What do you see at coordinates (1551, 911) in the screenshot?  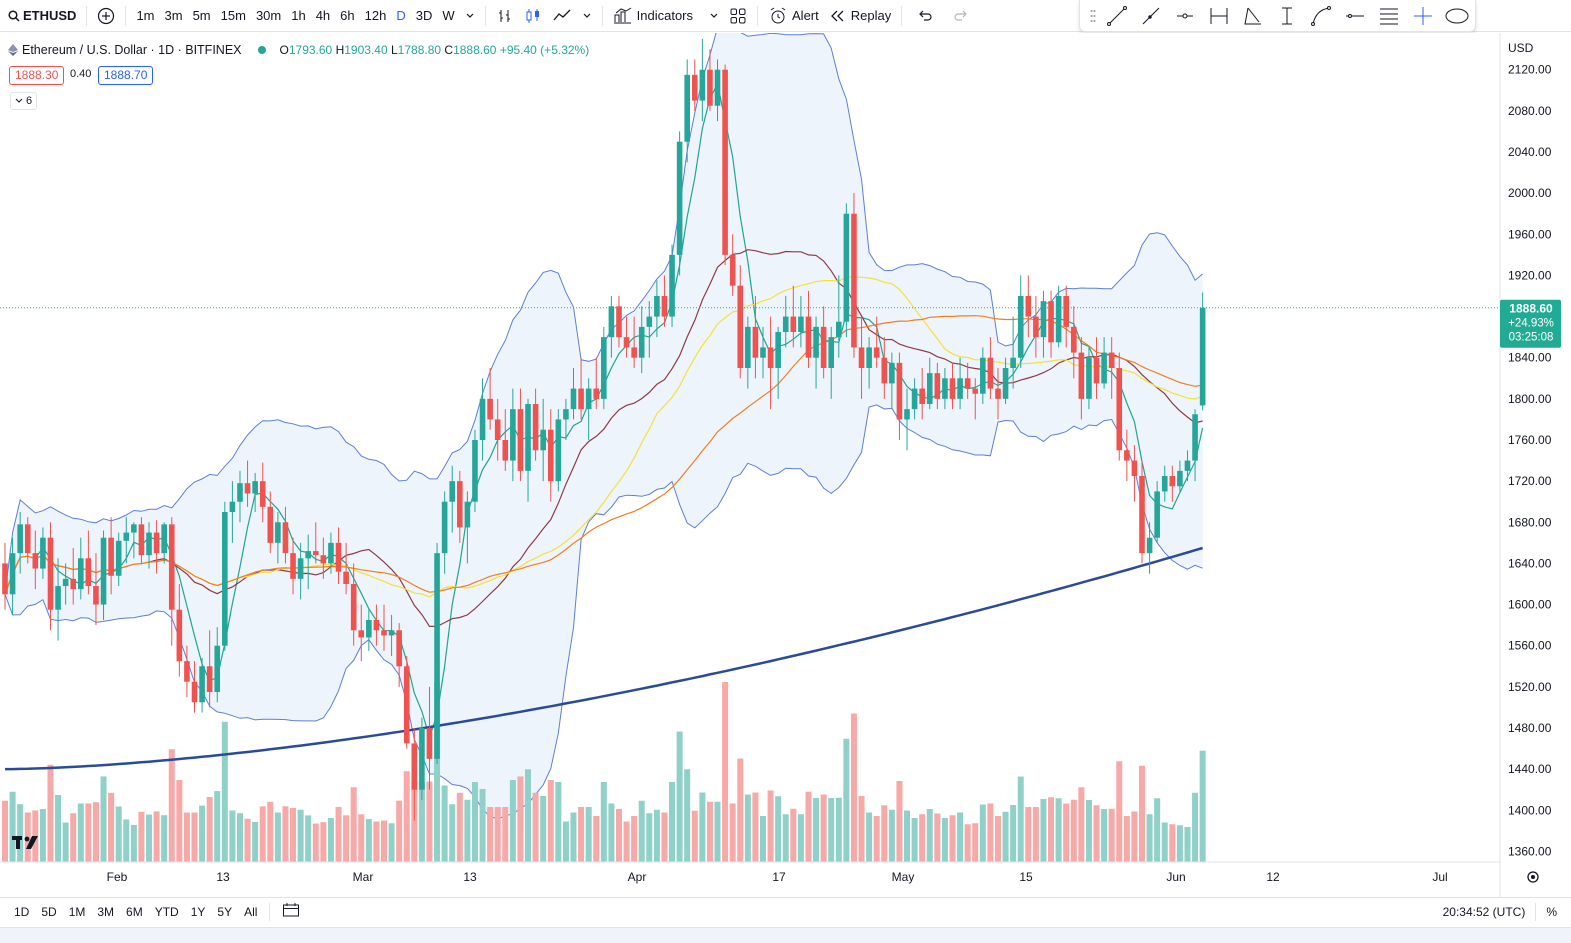 I see `percent-scale-toggle: %` at bounding box center [1551, 911].